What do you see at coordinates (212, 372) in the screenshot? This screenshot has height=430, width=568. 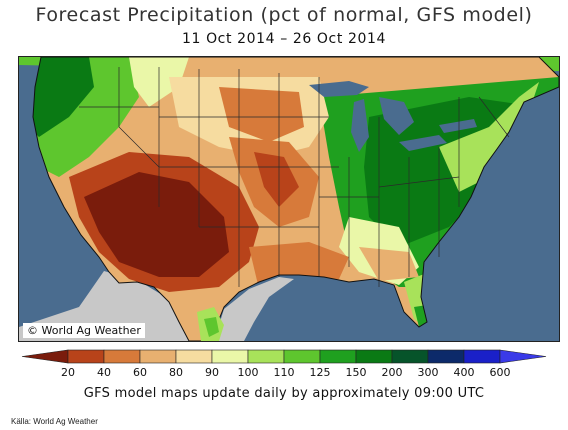 I see `legend-tick-label: 90` at bounding box center [212, 372].